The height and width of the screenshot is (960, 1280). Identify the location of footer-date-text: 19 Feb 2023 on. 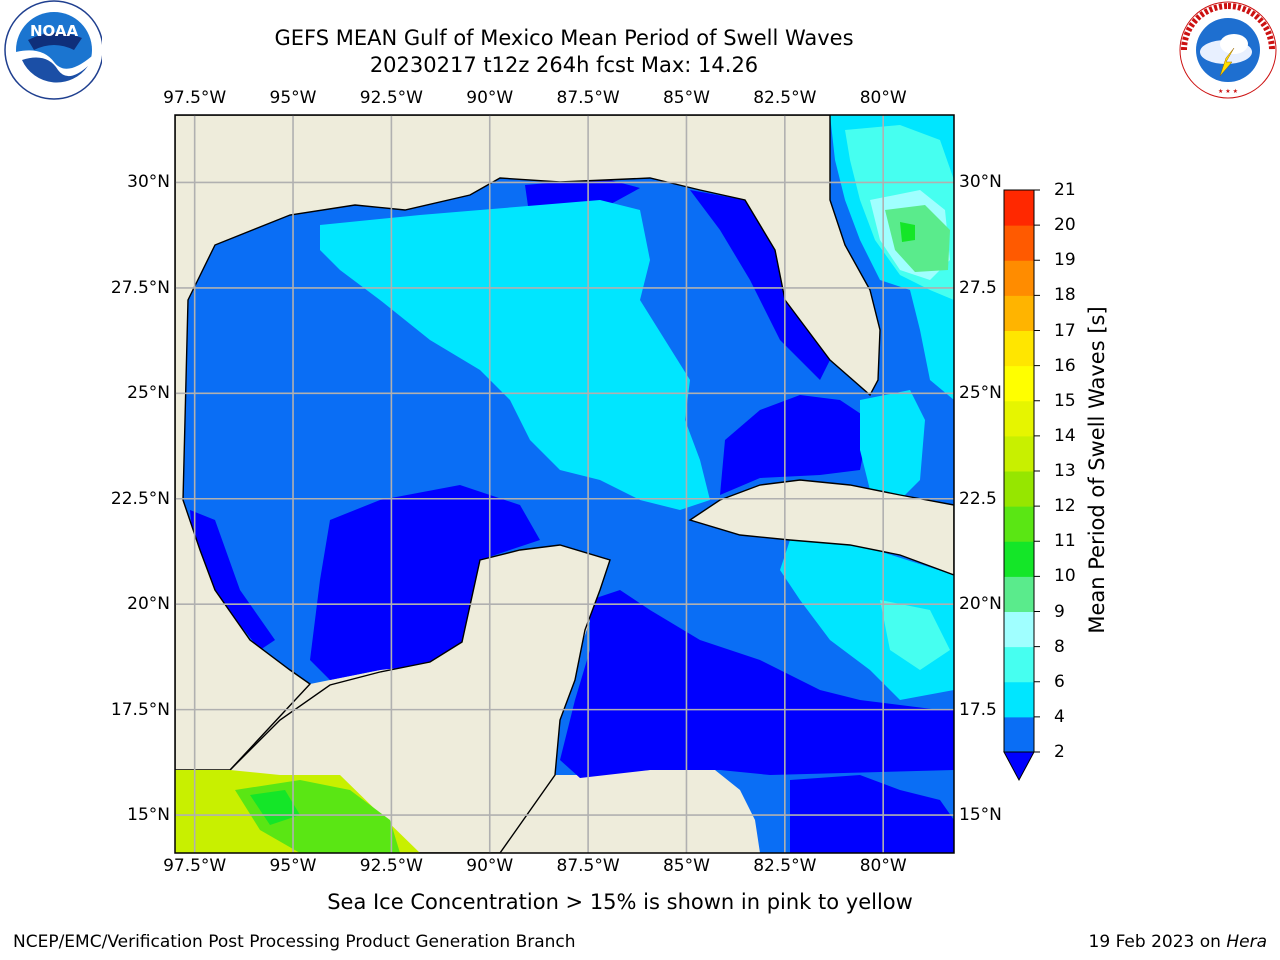
(1157, 942).